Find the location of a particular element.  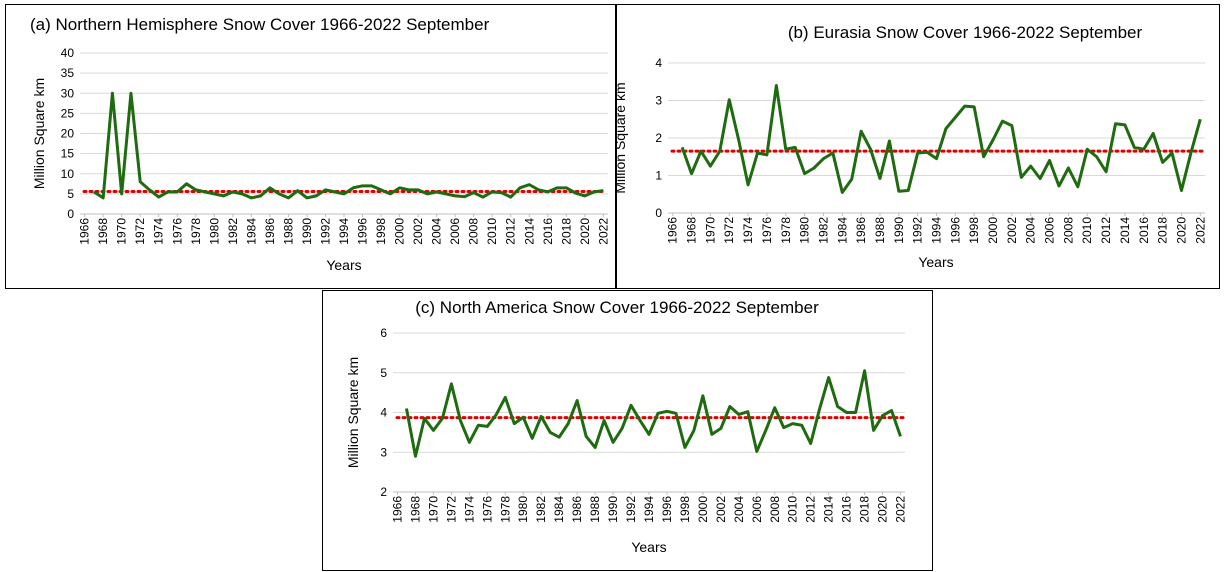

y-tick-label: 25 is located at coordinates (68, 113).